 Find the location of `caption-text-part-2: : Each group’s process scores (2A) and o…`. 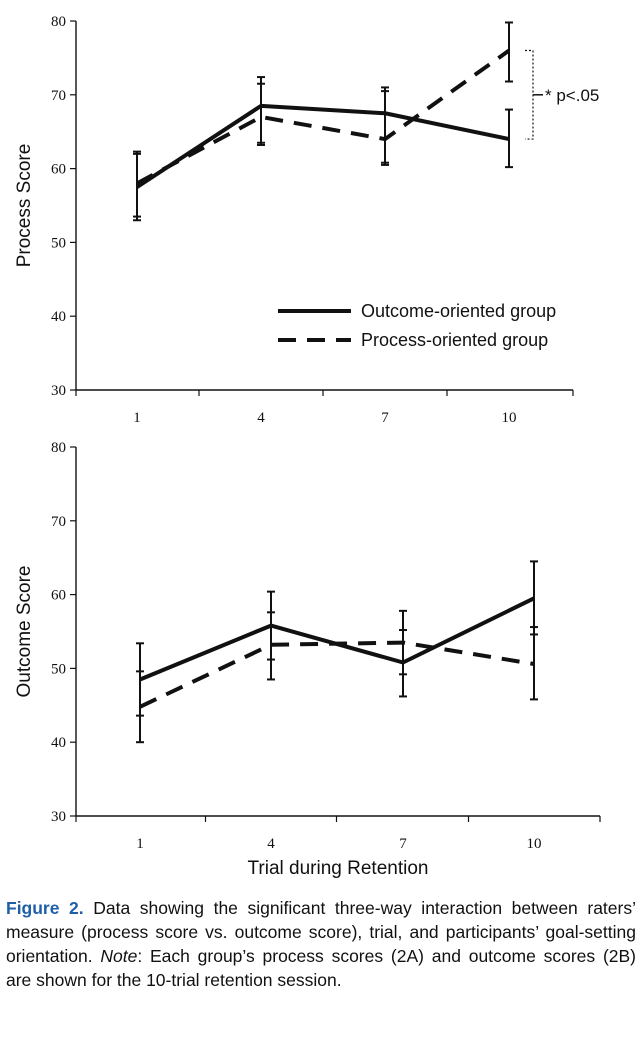

caption-text-part-2: : Each group’s process scores (2A) and o… is located at coordinates (321, 968).